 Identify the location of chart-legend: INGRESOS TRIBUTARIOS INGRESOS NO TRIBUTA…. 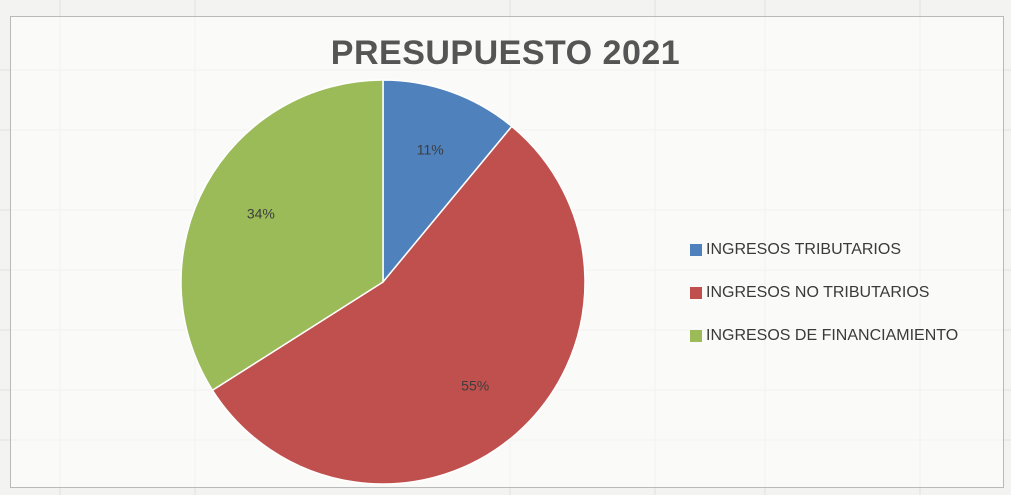
(845, 302).